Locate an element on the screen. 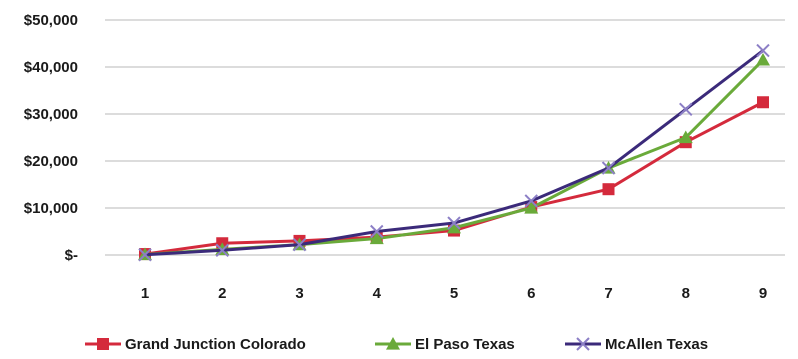  x-tick-label: 8 is located at coordinates (686, 293).